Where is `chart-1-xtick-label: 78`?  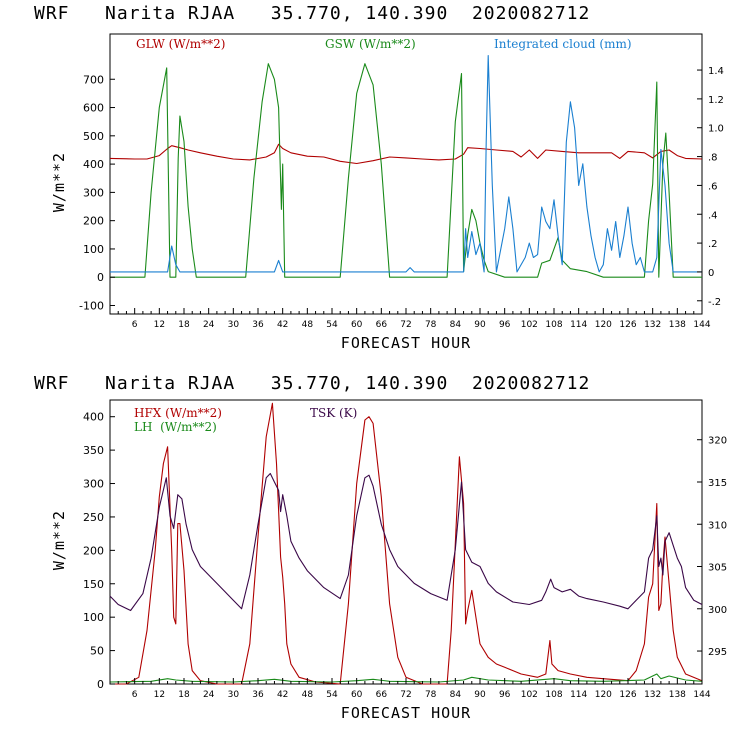
chart-1-xtick-label: 78 is located at coordinates (431, 325).